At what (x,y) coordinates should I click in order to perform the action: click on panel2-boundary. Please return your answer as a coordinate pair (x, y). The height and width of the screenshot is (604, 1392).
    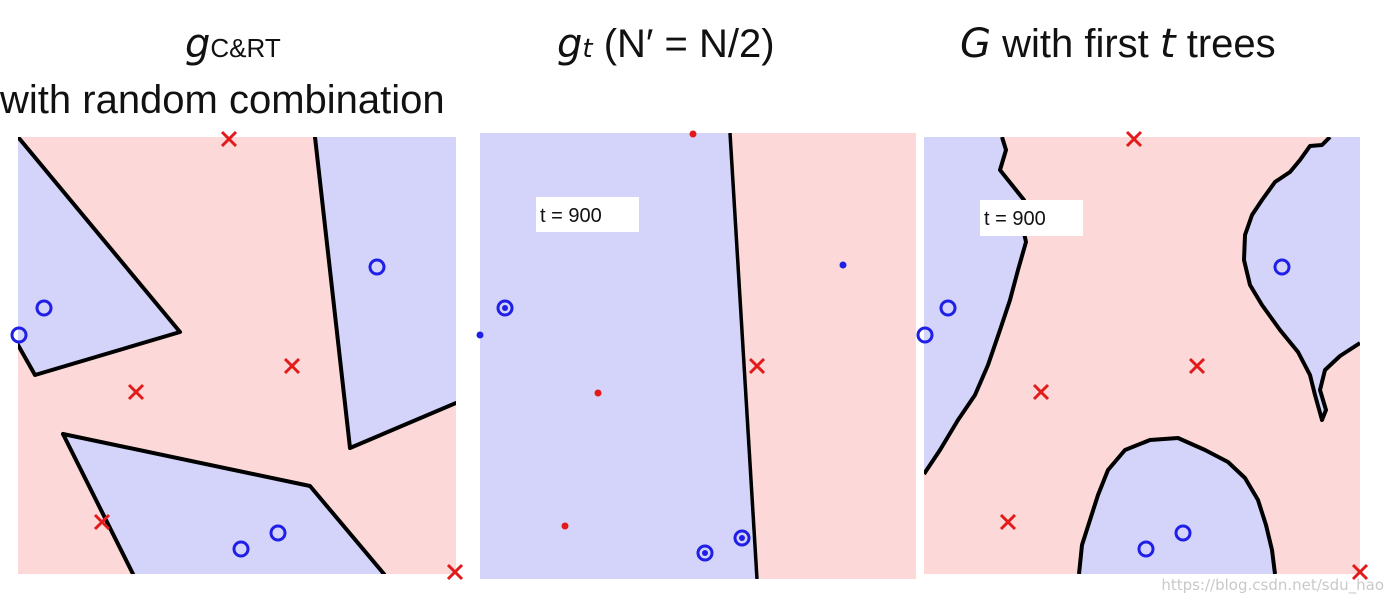
    Looking at the image, I should click on (743, 356).